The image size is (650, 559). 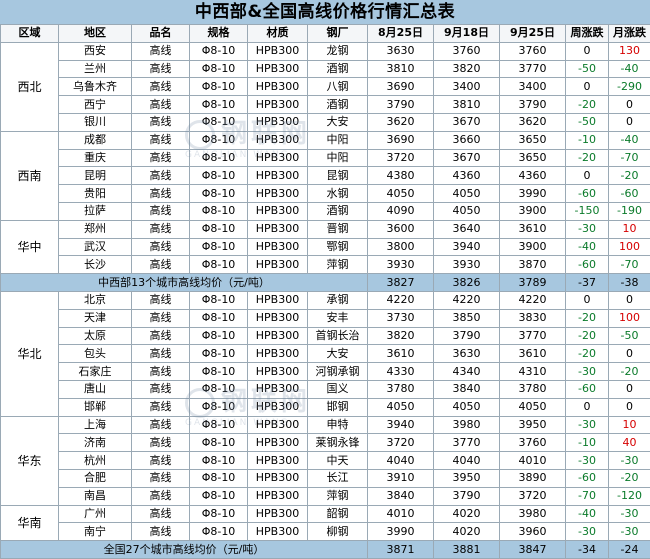 What do you see at coordinates (95, 194) in the screenshot?
I see `city-cell: 贵阳` at bounding box center [95, 194].